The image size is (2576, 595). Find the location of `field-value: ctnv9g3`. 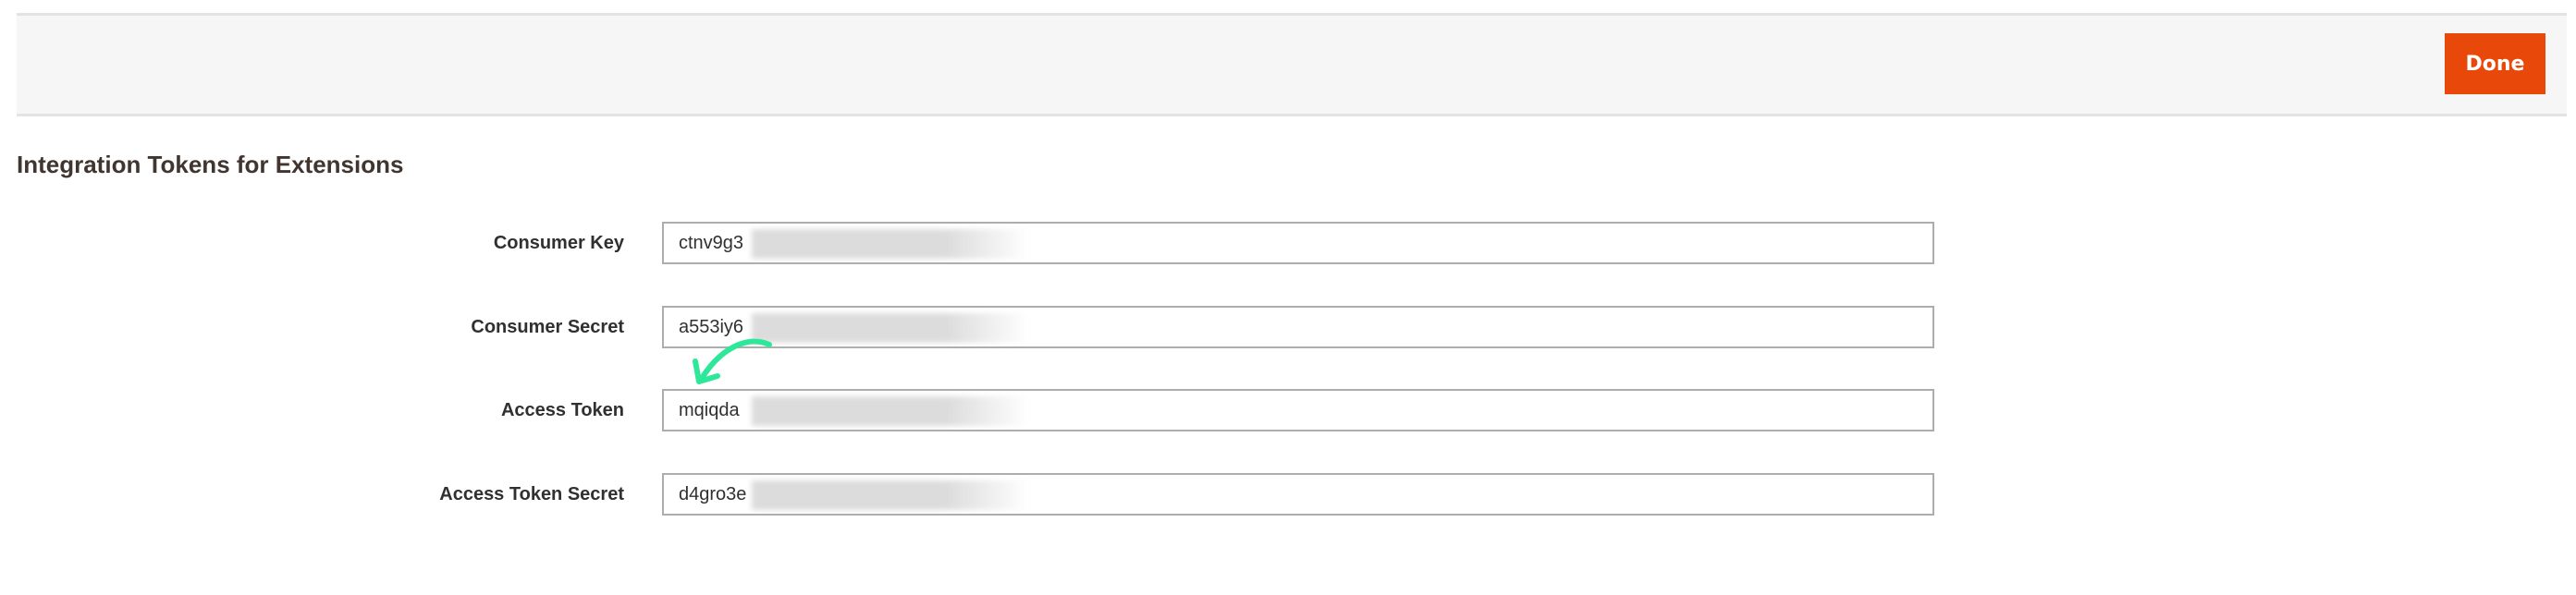

field-value: ctnv9g3 is located at coordinates (711, 243).